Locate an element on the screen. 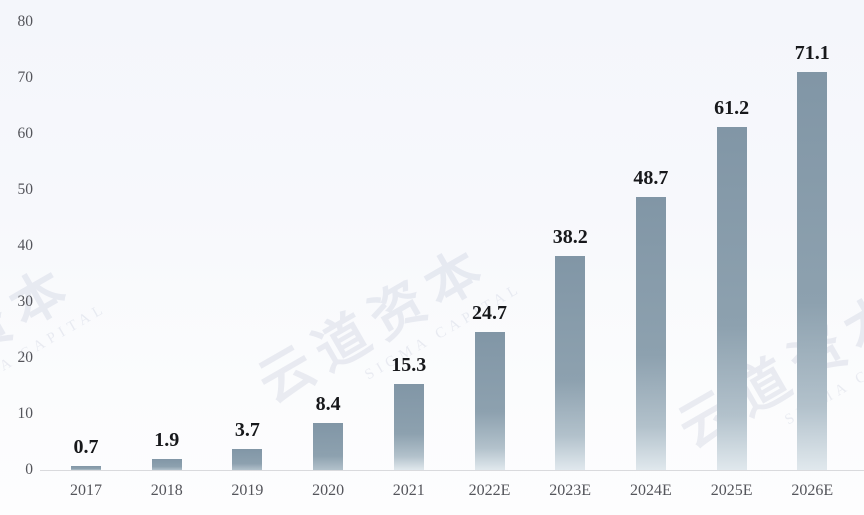  x-tick-label-2018: 2018 is located at coordinates (166, 490).